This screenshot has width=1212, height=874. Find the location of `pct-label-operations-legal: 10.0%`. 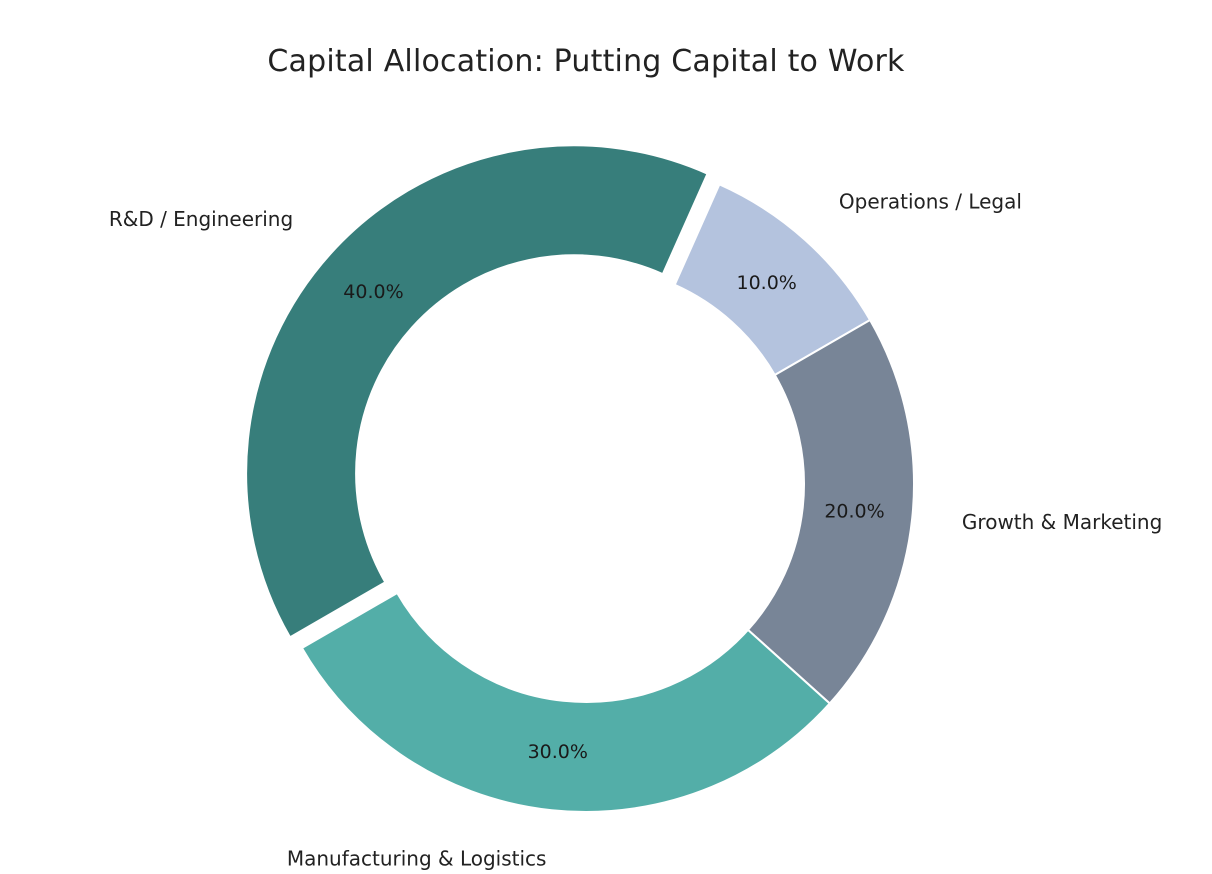

pct-label-operations-legal: 10.0% is located at coordinates (766, 283).